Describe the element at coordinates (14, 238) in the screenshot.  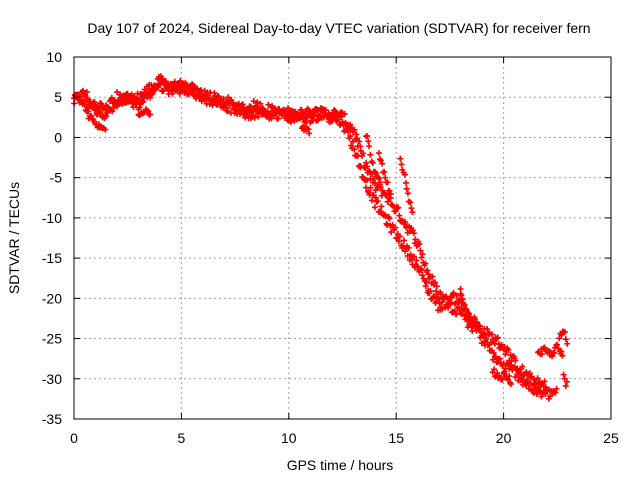
I see `y-axis-label: SDTVAR / TECUs` at that location.